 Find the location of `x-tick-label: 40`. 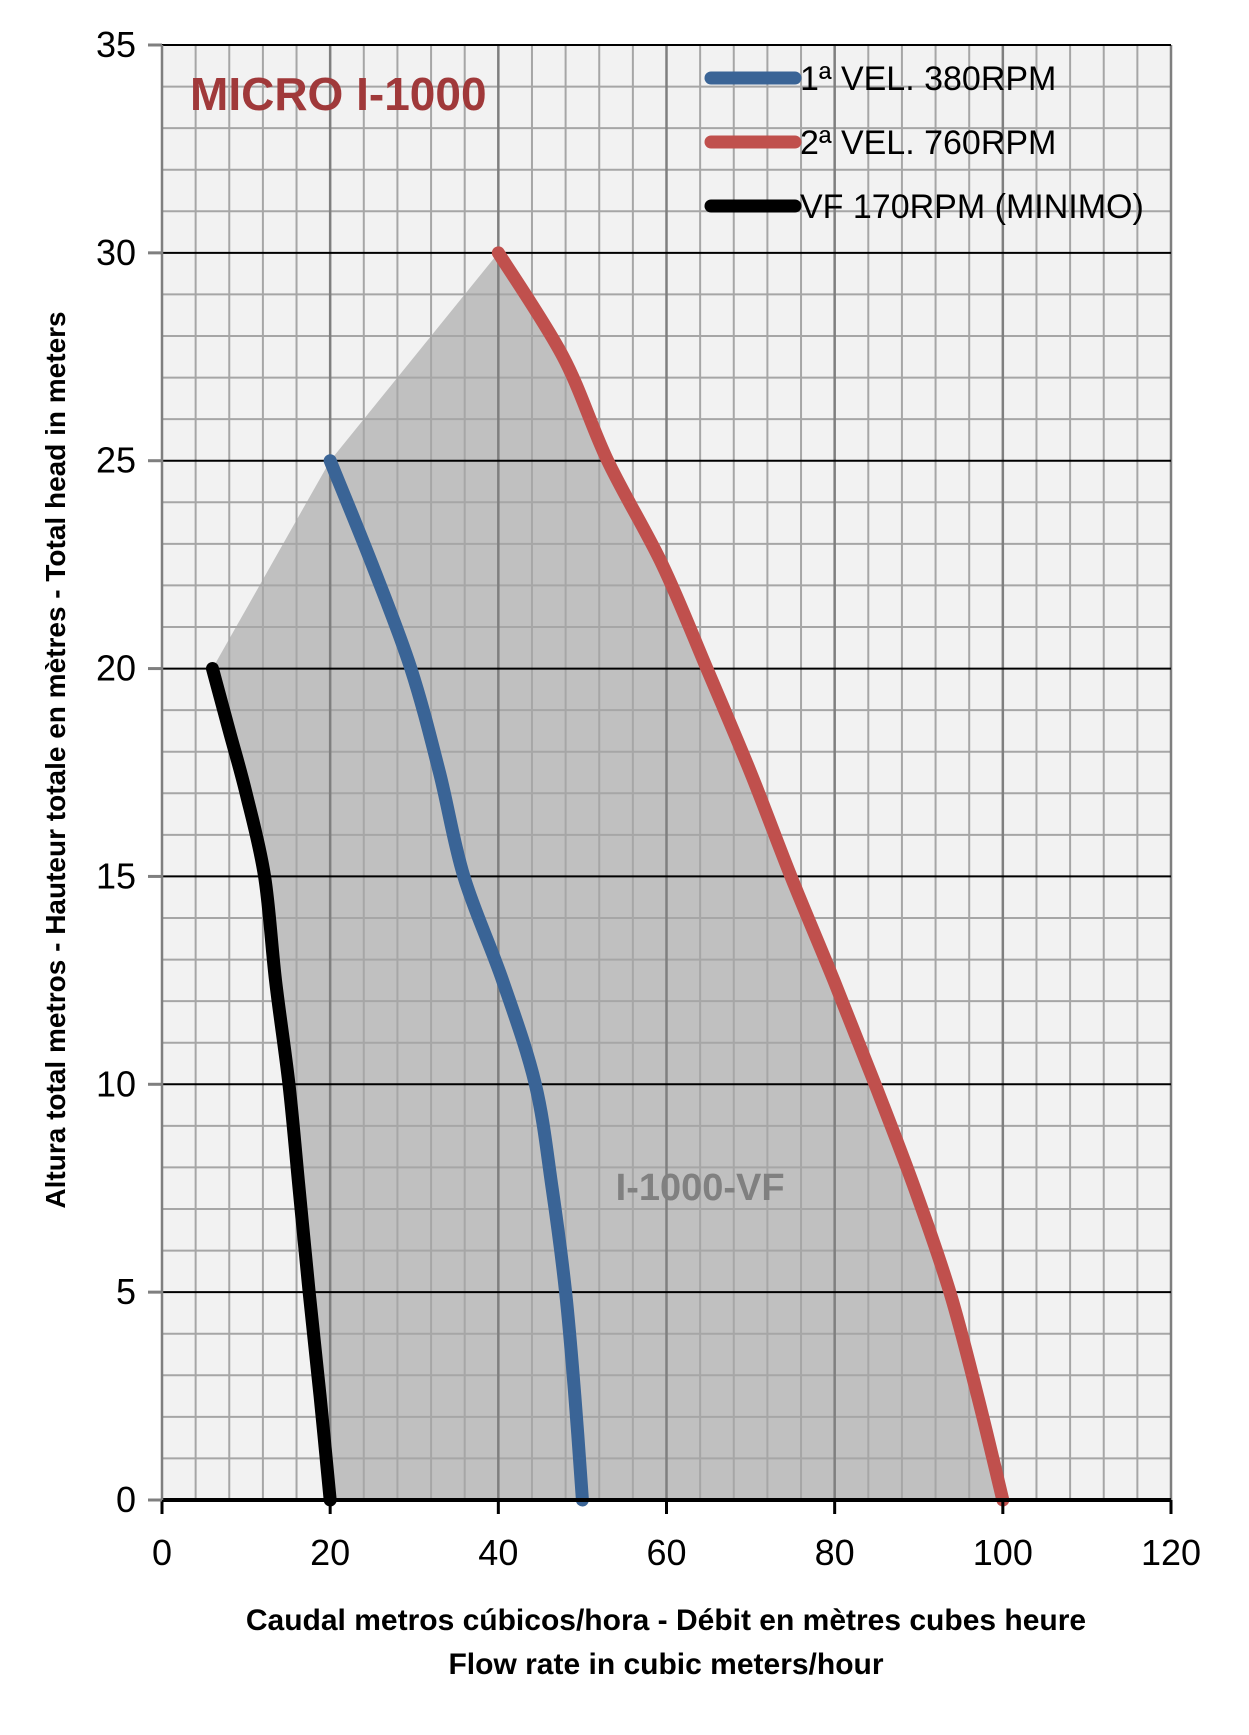

x-tick-label: 40 is located at coordinates (498, 1552).